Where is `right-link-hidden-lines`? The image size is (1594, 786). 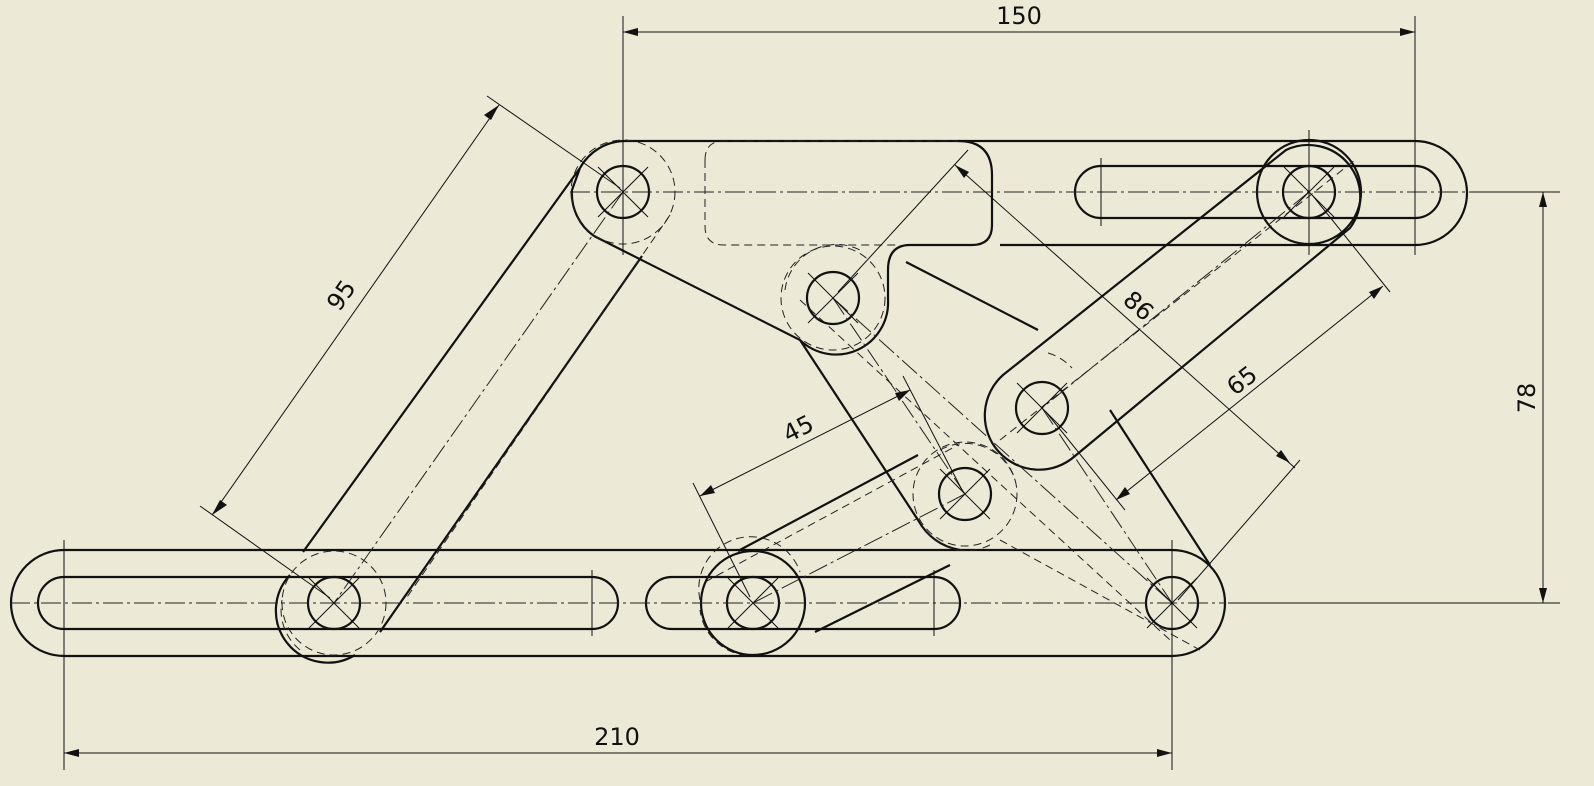 right-link-hidden-lines is located at coordinates (1177, 300).